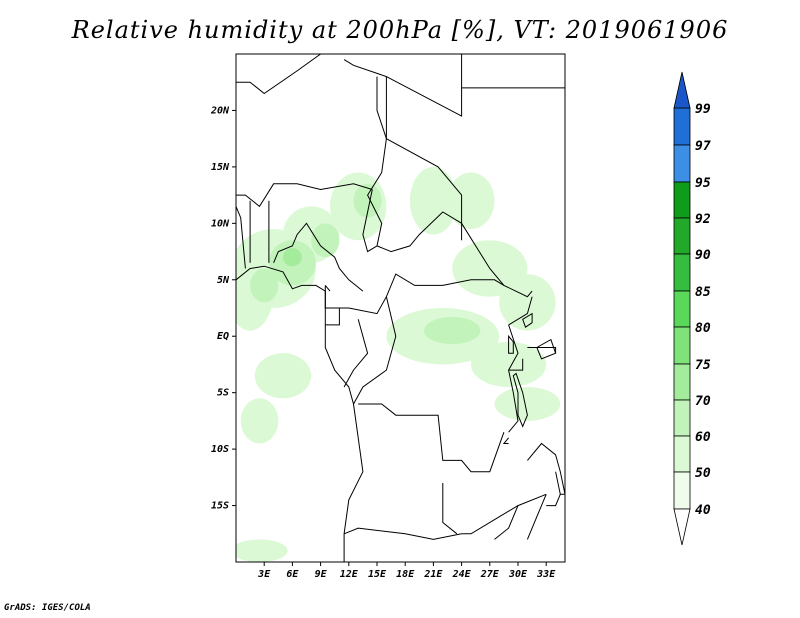  I want to click on lon-tick-label: 33E, so click(546, 574).